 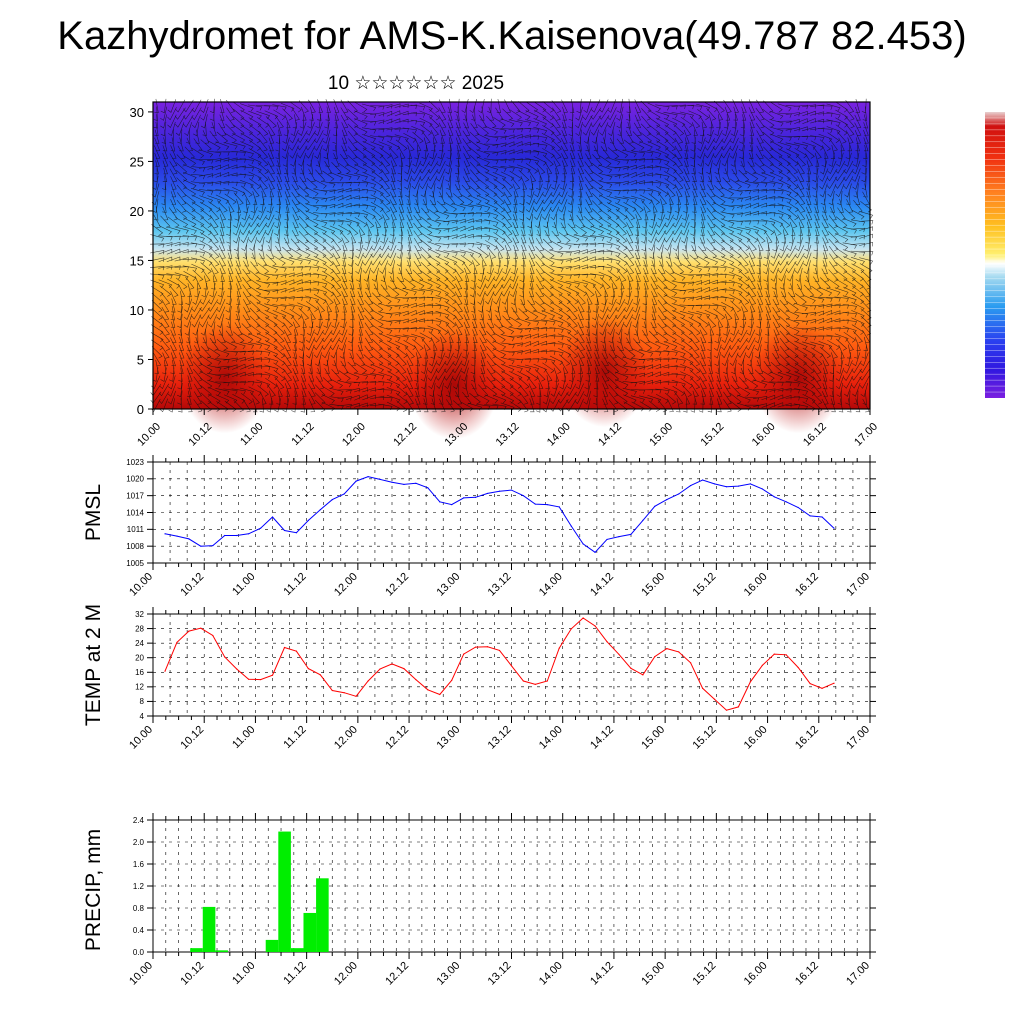 What do you see at coordinates (661, 435) in the screenshot?
I see `heatmap-xtick-label: 15.00` at bounding box center [661, 435].